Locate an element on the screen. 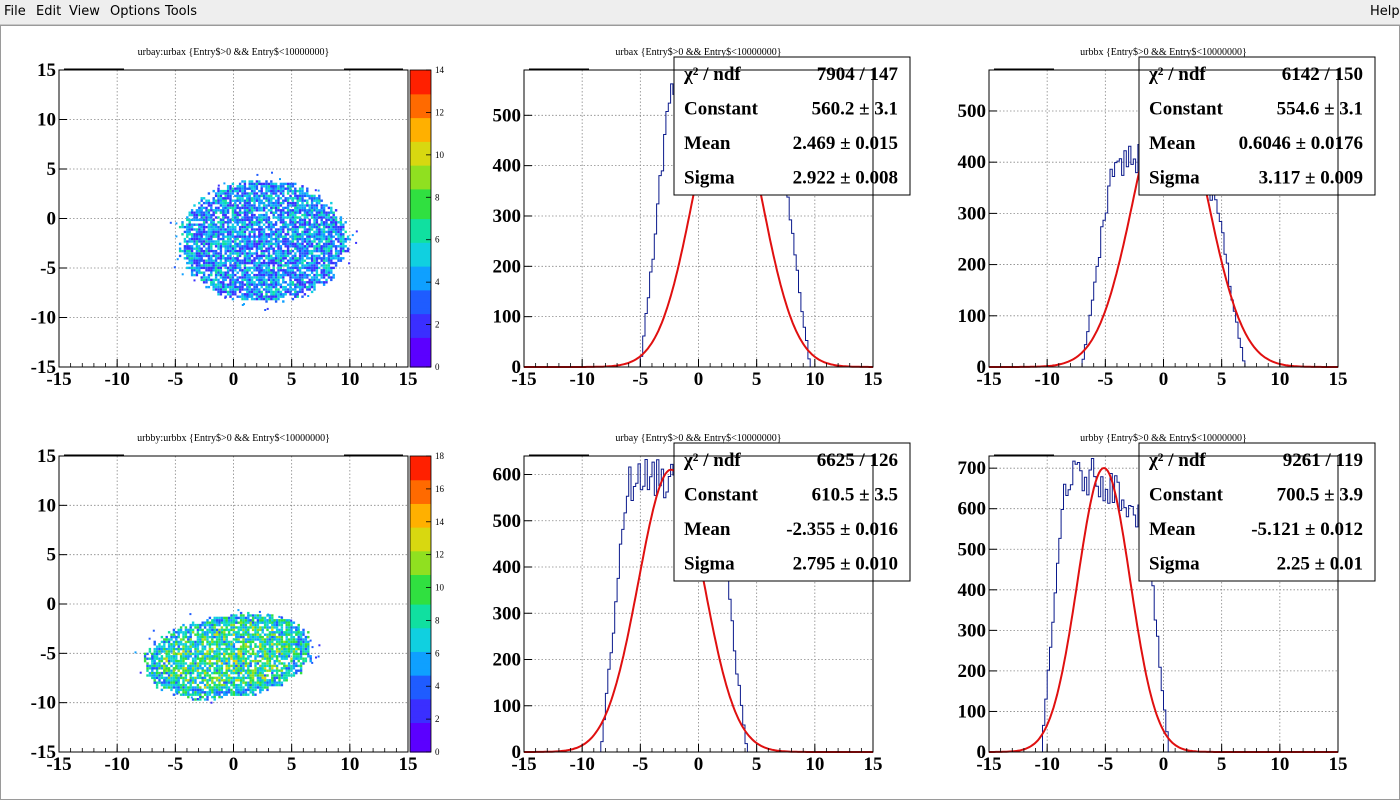 This screenshot has height=800, width=1400. menu-file: File is located at coordinates (15, 11).